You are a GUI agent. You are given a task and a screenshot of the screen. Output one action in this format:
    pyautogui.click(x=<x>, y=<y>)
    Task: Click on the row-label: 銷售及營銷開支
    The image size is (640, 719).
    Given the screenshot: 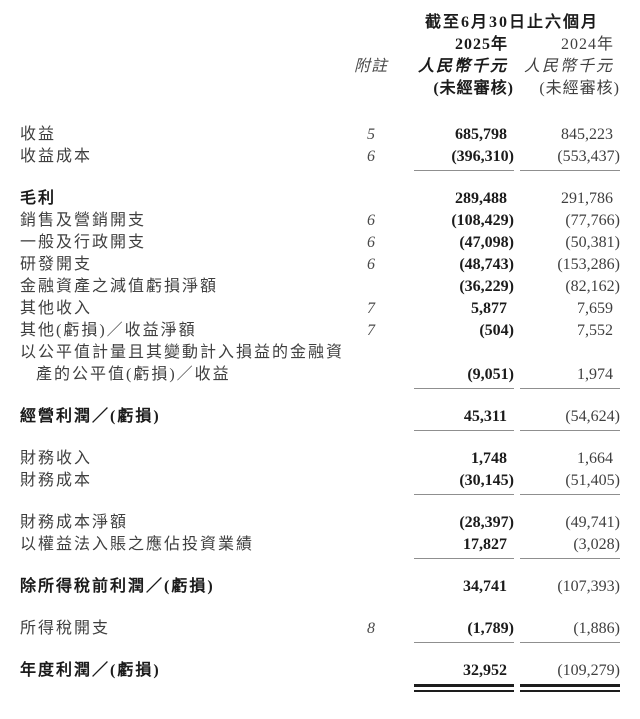 What is the action you would take?
    pyautogui.click(x=83, y=220)
    